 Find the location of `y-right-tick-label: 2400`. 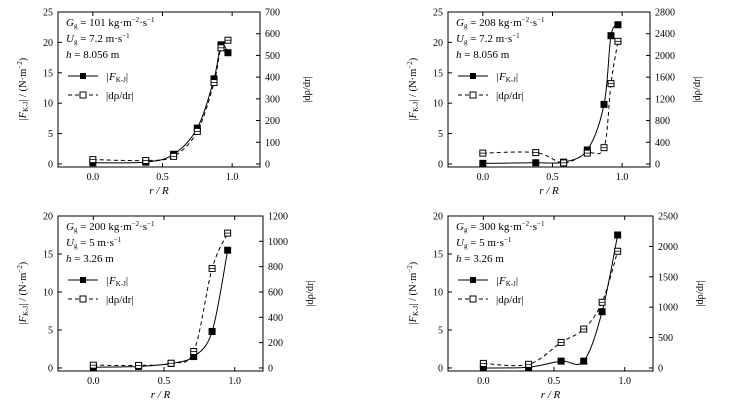

y-right-tick-label: 2400 is located at coordinates (665, 34).